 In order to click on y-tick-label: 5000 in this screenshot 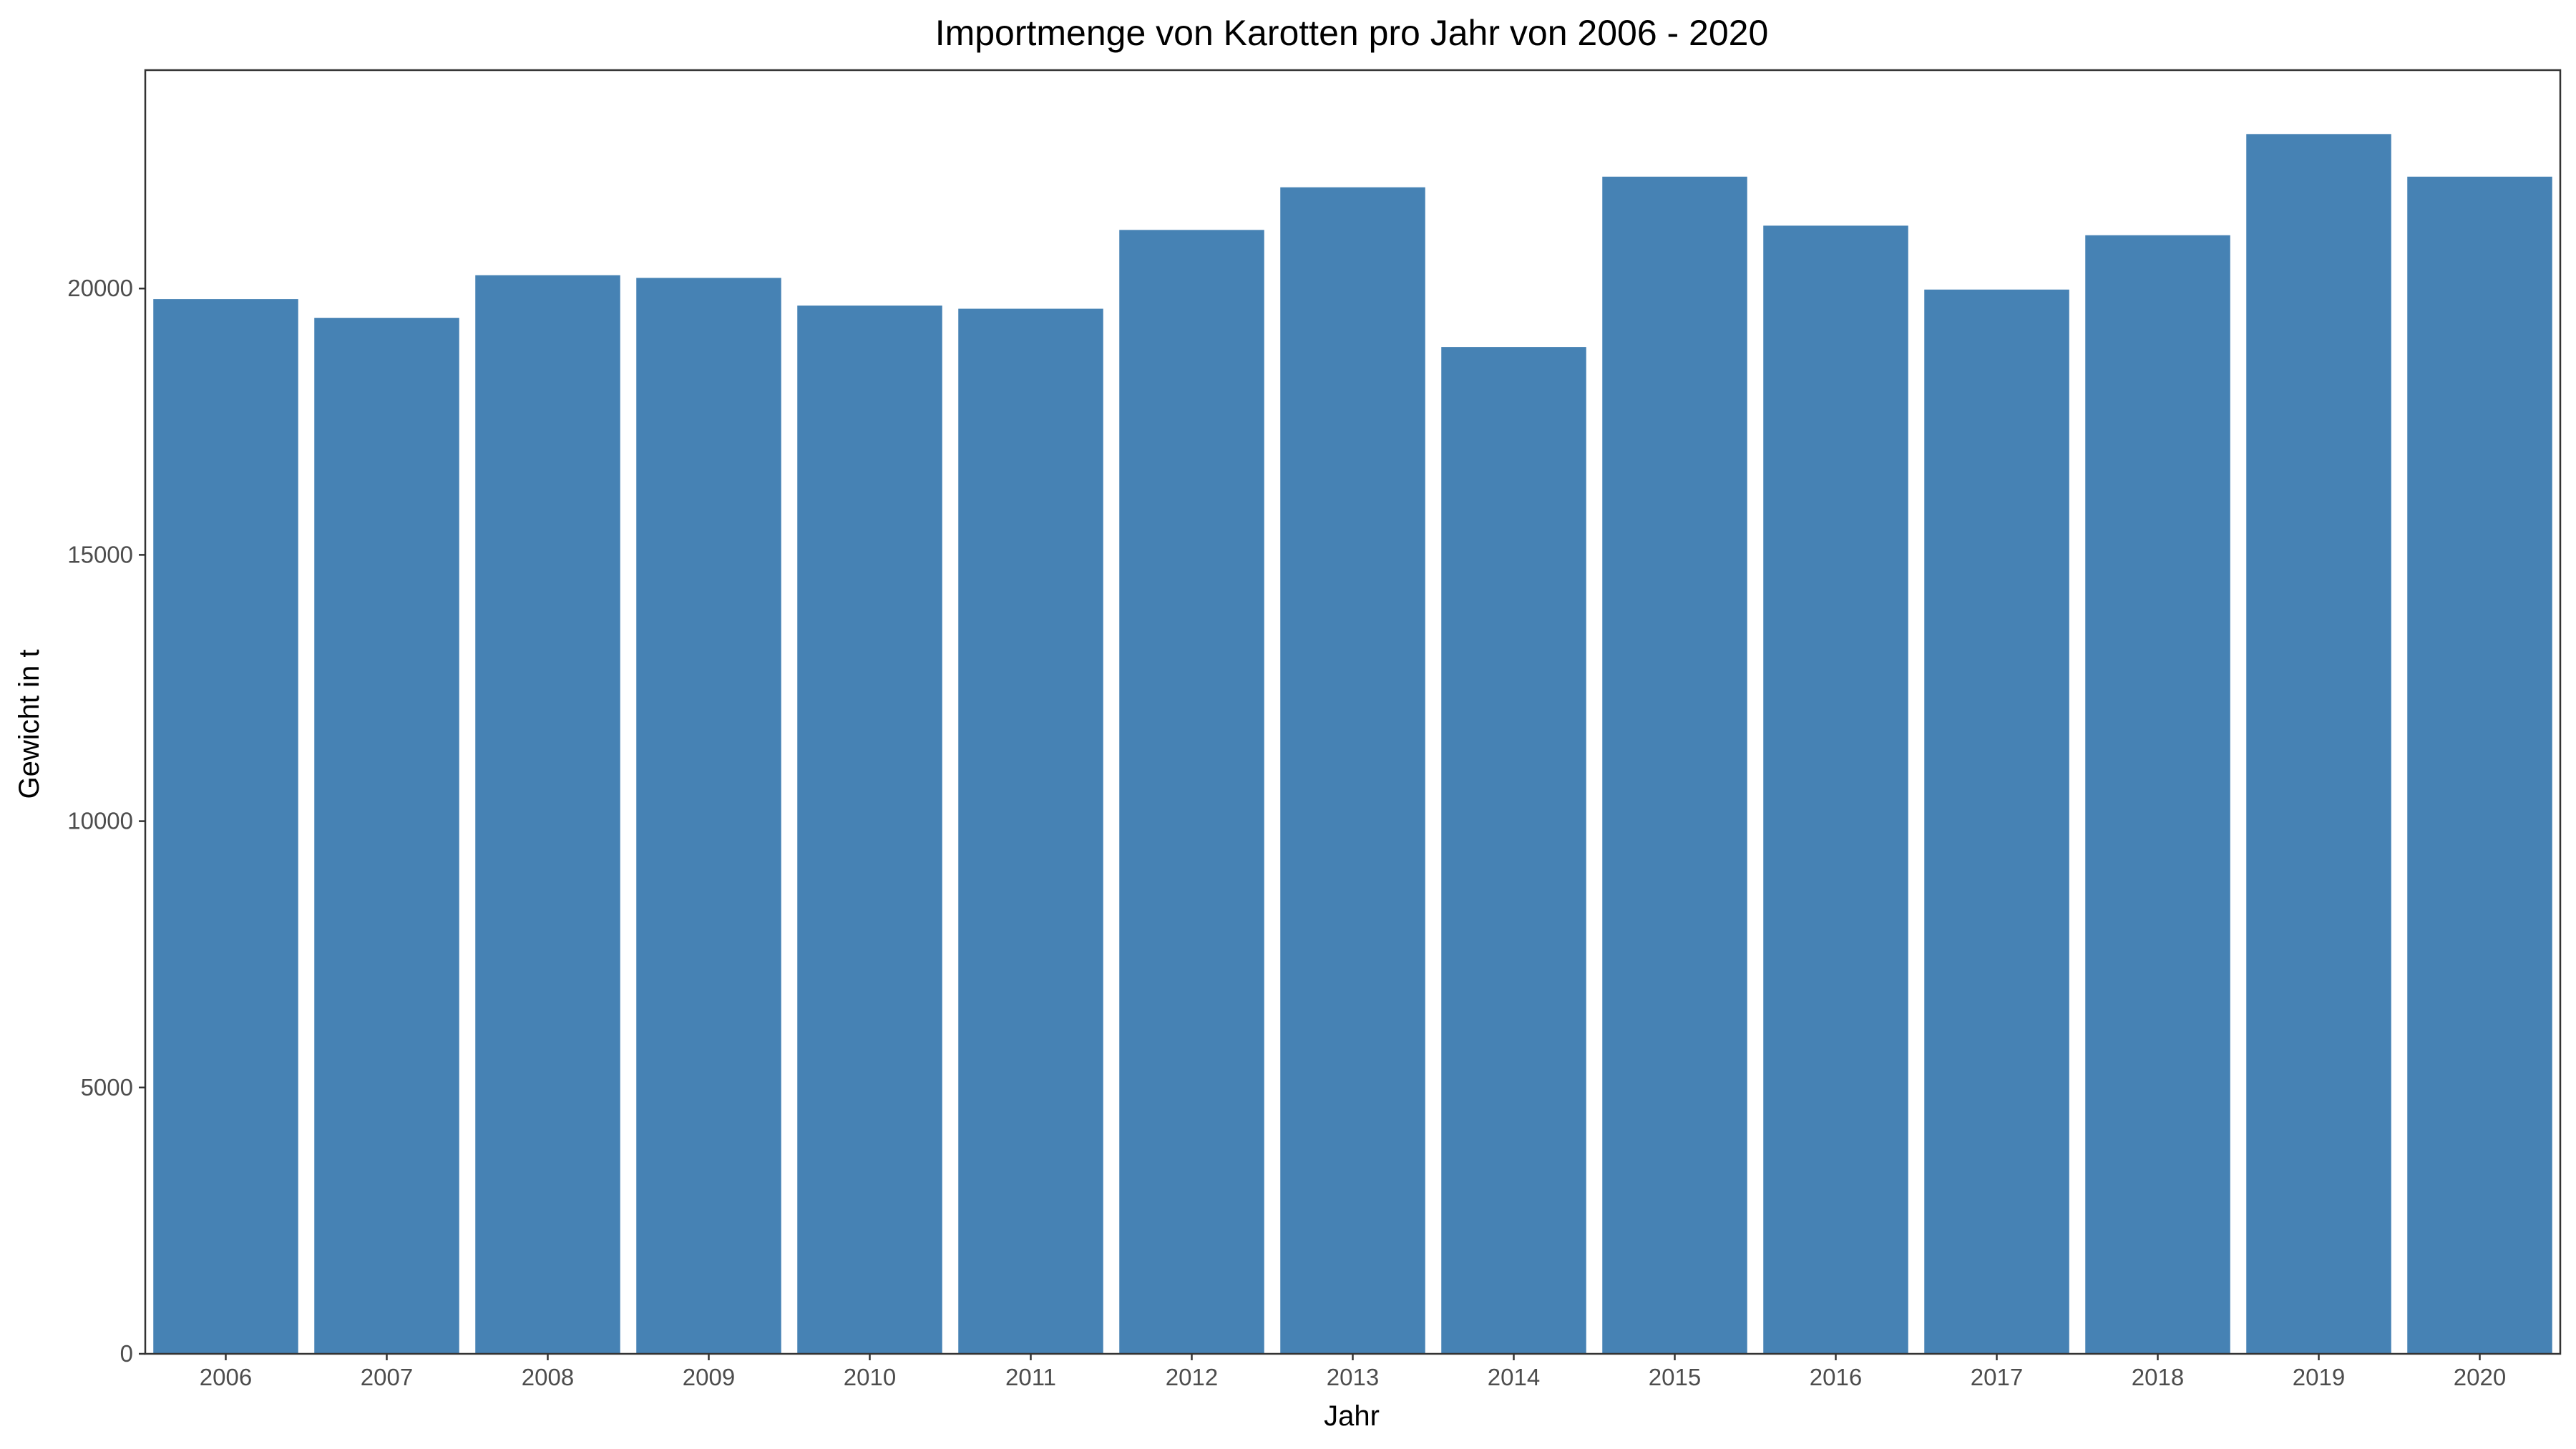, I will do `click(107, 1087)`.